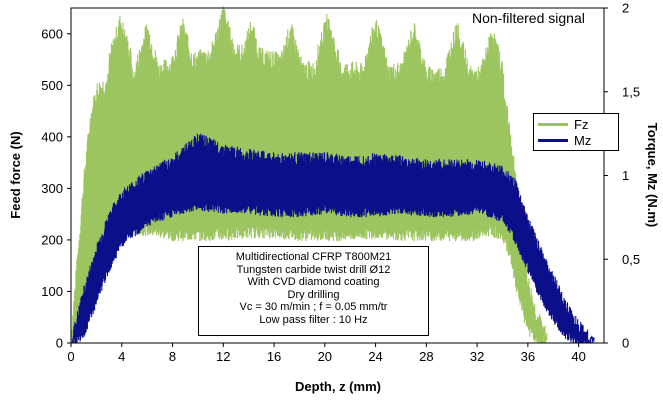 This screenshot has height=407, width=663. What do you see at coordinates (52, 33) in the screenshot?
I see `y-left-tick-label: 600` at bounding box center [52, 33].